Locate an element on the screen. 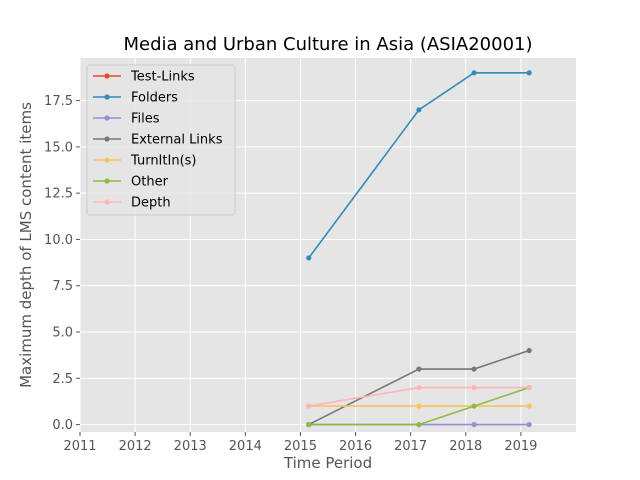 The width and height of the screenshot is (640, 480). legend-entry-folders: Folders is located at coordinates (135, 98).